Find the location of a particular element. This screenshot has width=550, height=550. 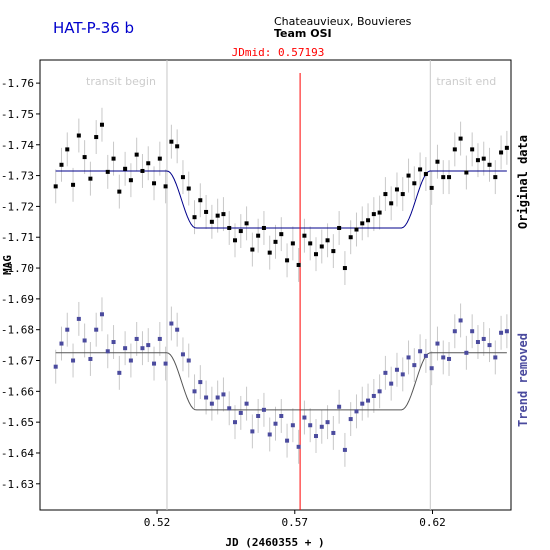

x-axis-label: JD (2460355 + ) is located at coordinates (274, 542).